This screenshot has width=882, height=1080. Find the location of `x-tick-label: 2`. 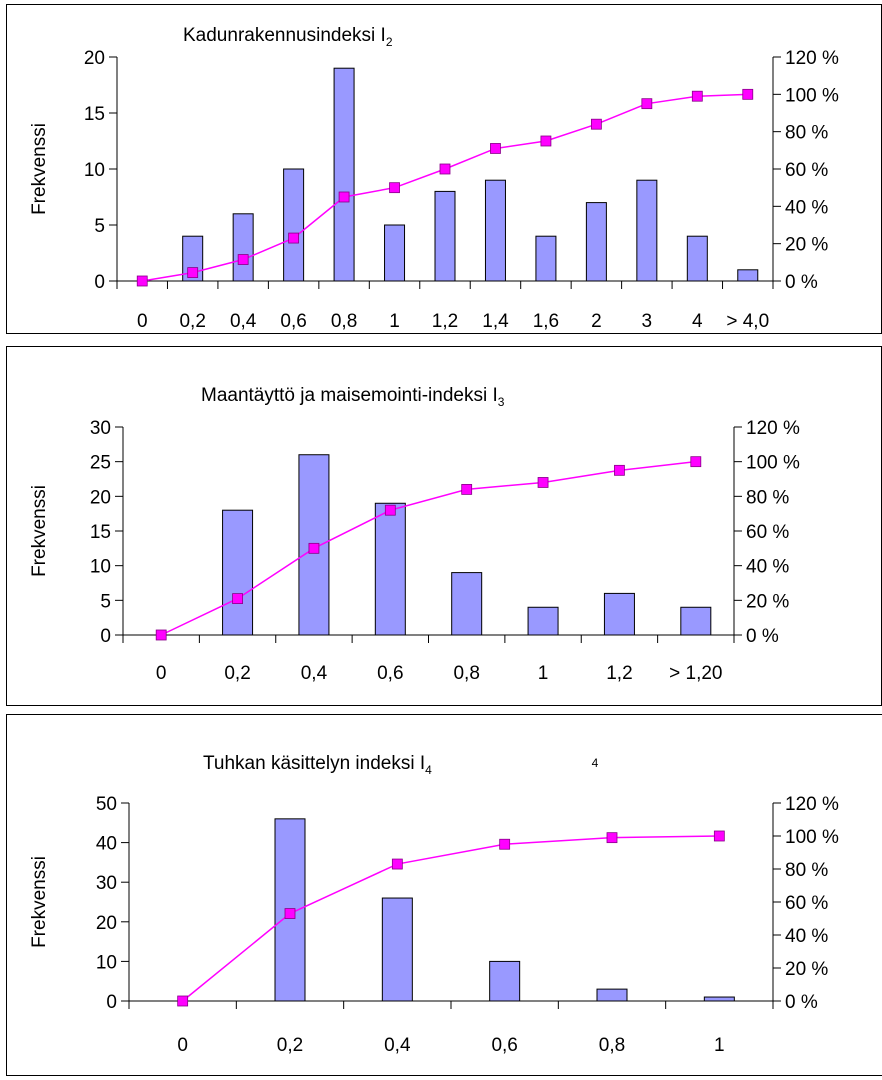

x-tick-label: 2 is located at coordinates (596, 321).